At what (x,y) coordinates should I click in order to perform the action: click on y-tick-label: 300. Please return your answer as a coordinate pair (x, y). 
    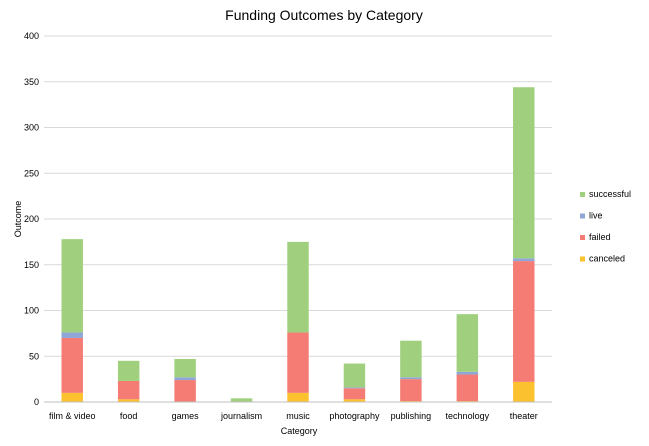
    Looking at the image, I should click on (31, 128).